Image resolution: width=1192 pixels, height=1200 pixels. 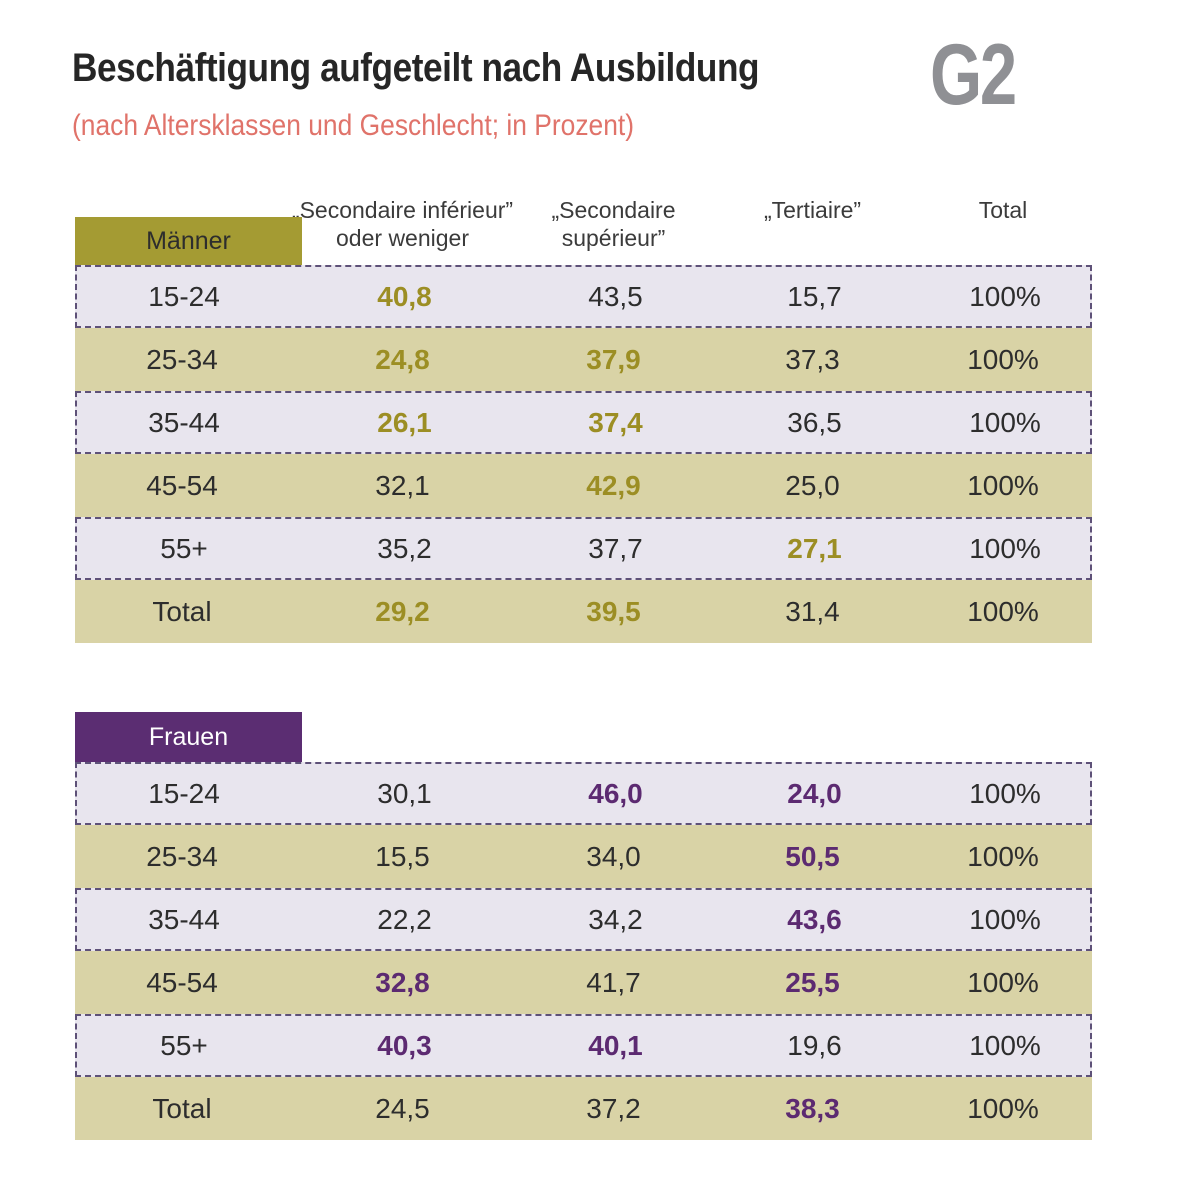 I want to click on table-row: 15-24 40,8 43,5 15,7 100%, so click(x=583, y=296).